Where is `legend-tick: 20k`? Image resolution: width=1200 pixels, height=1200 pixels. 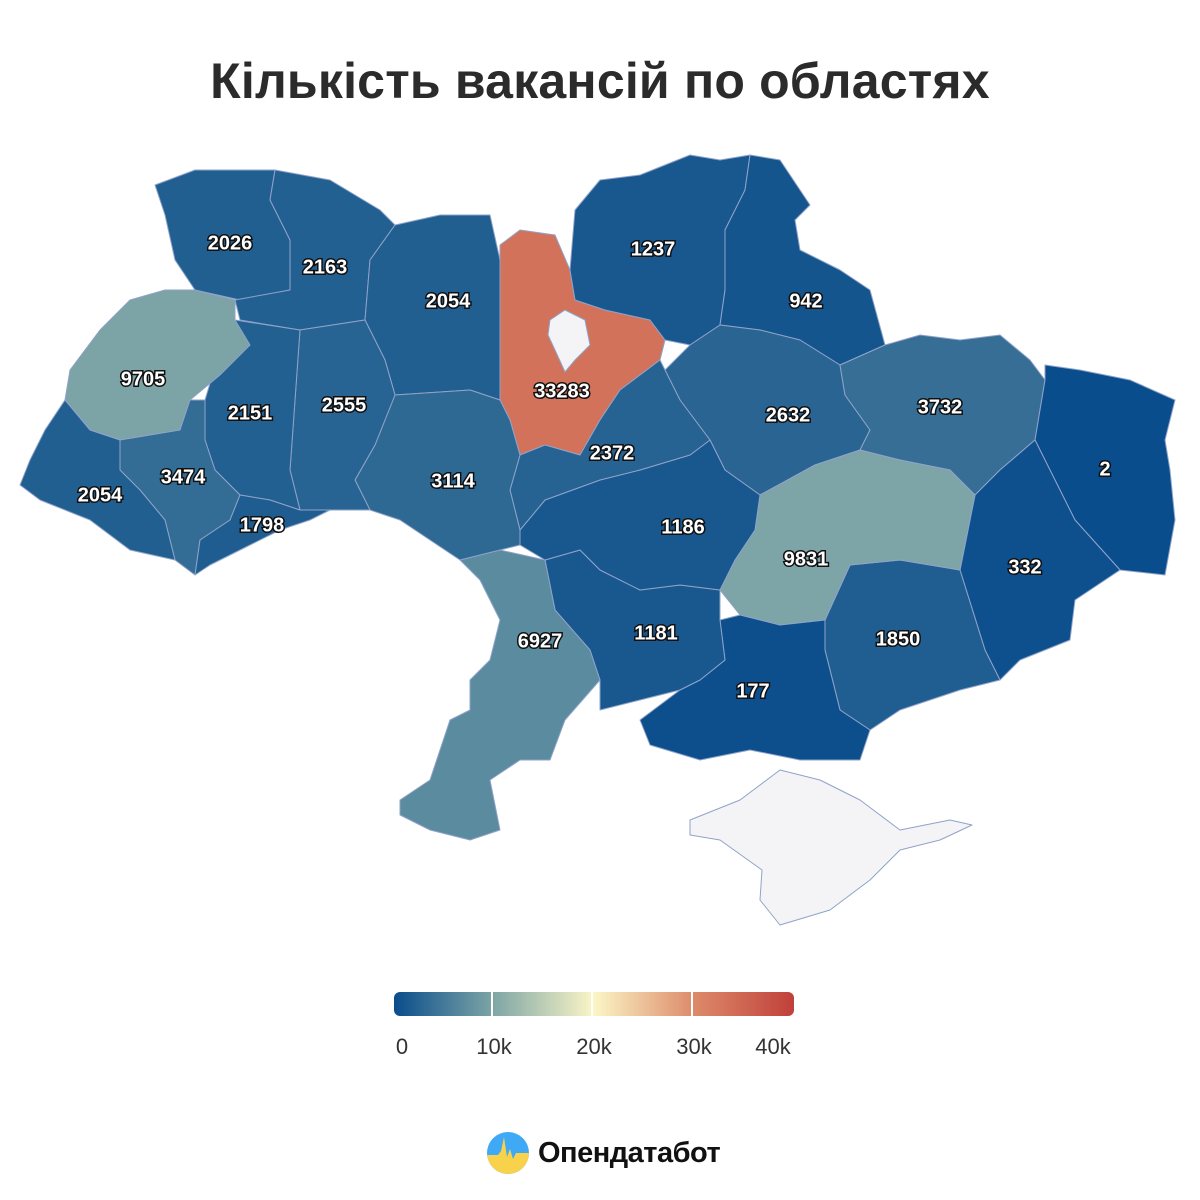 legend-tick: 20k is located at coordinates (594, 1046).